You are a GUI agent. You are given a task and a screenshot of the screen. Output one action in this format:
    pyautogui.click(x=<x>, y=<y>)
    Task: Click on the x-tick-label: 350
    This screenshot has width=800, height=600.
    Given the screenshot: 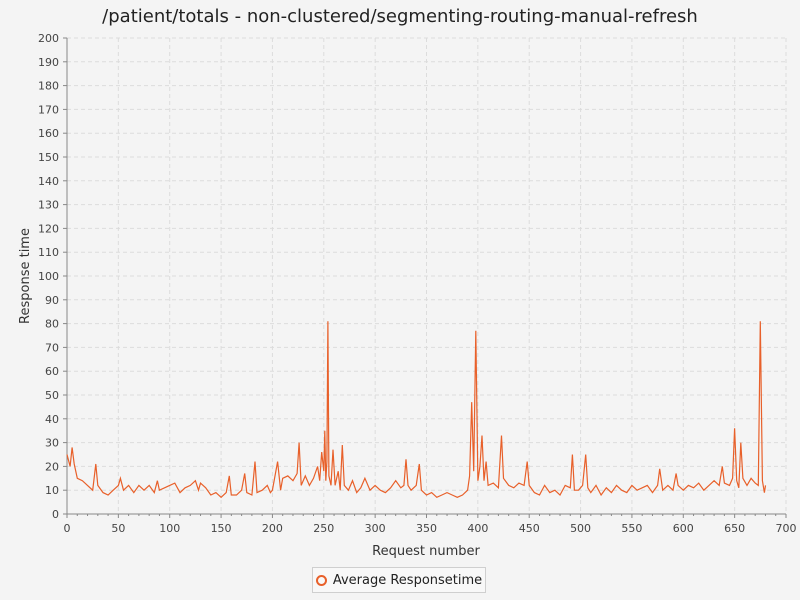 What is the action you would take?
    pyautogui.click(x=426, y=528)
    